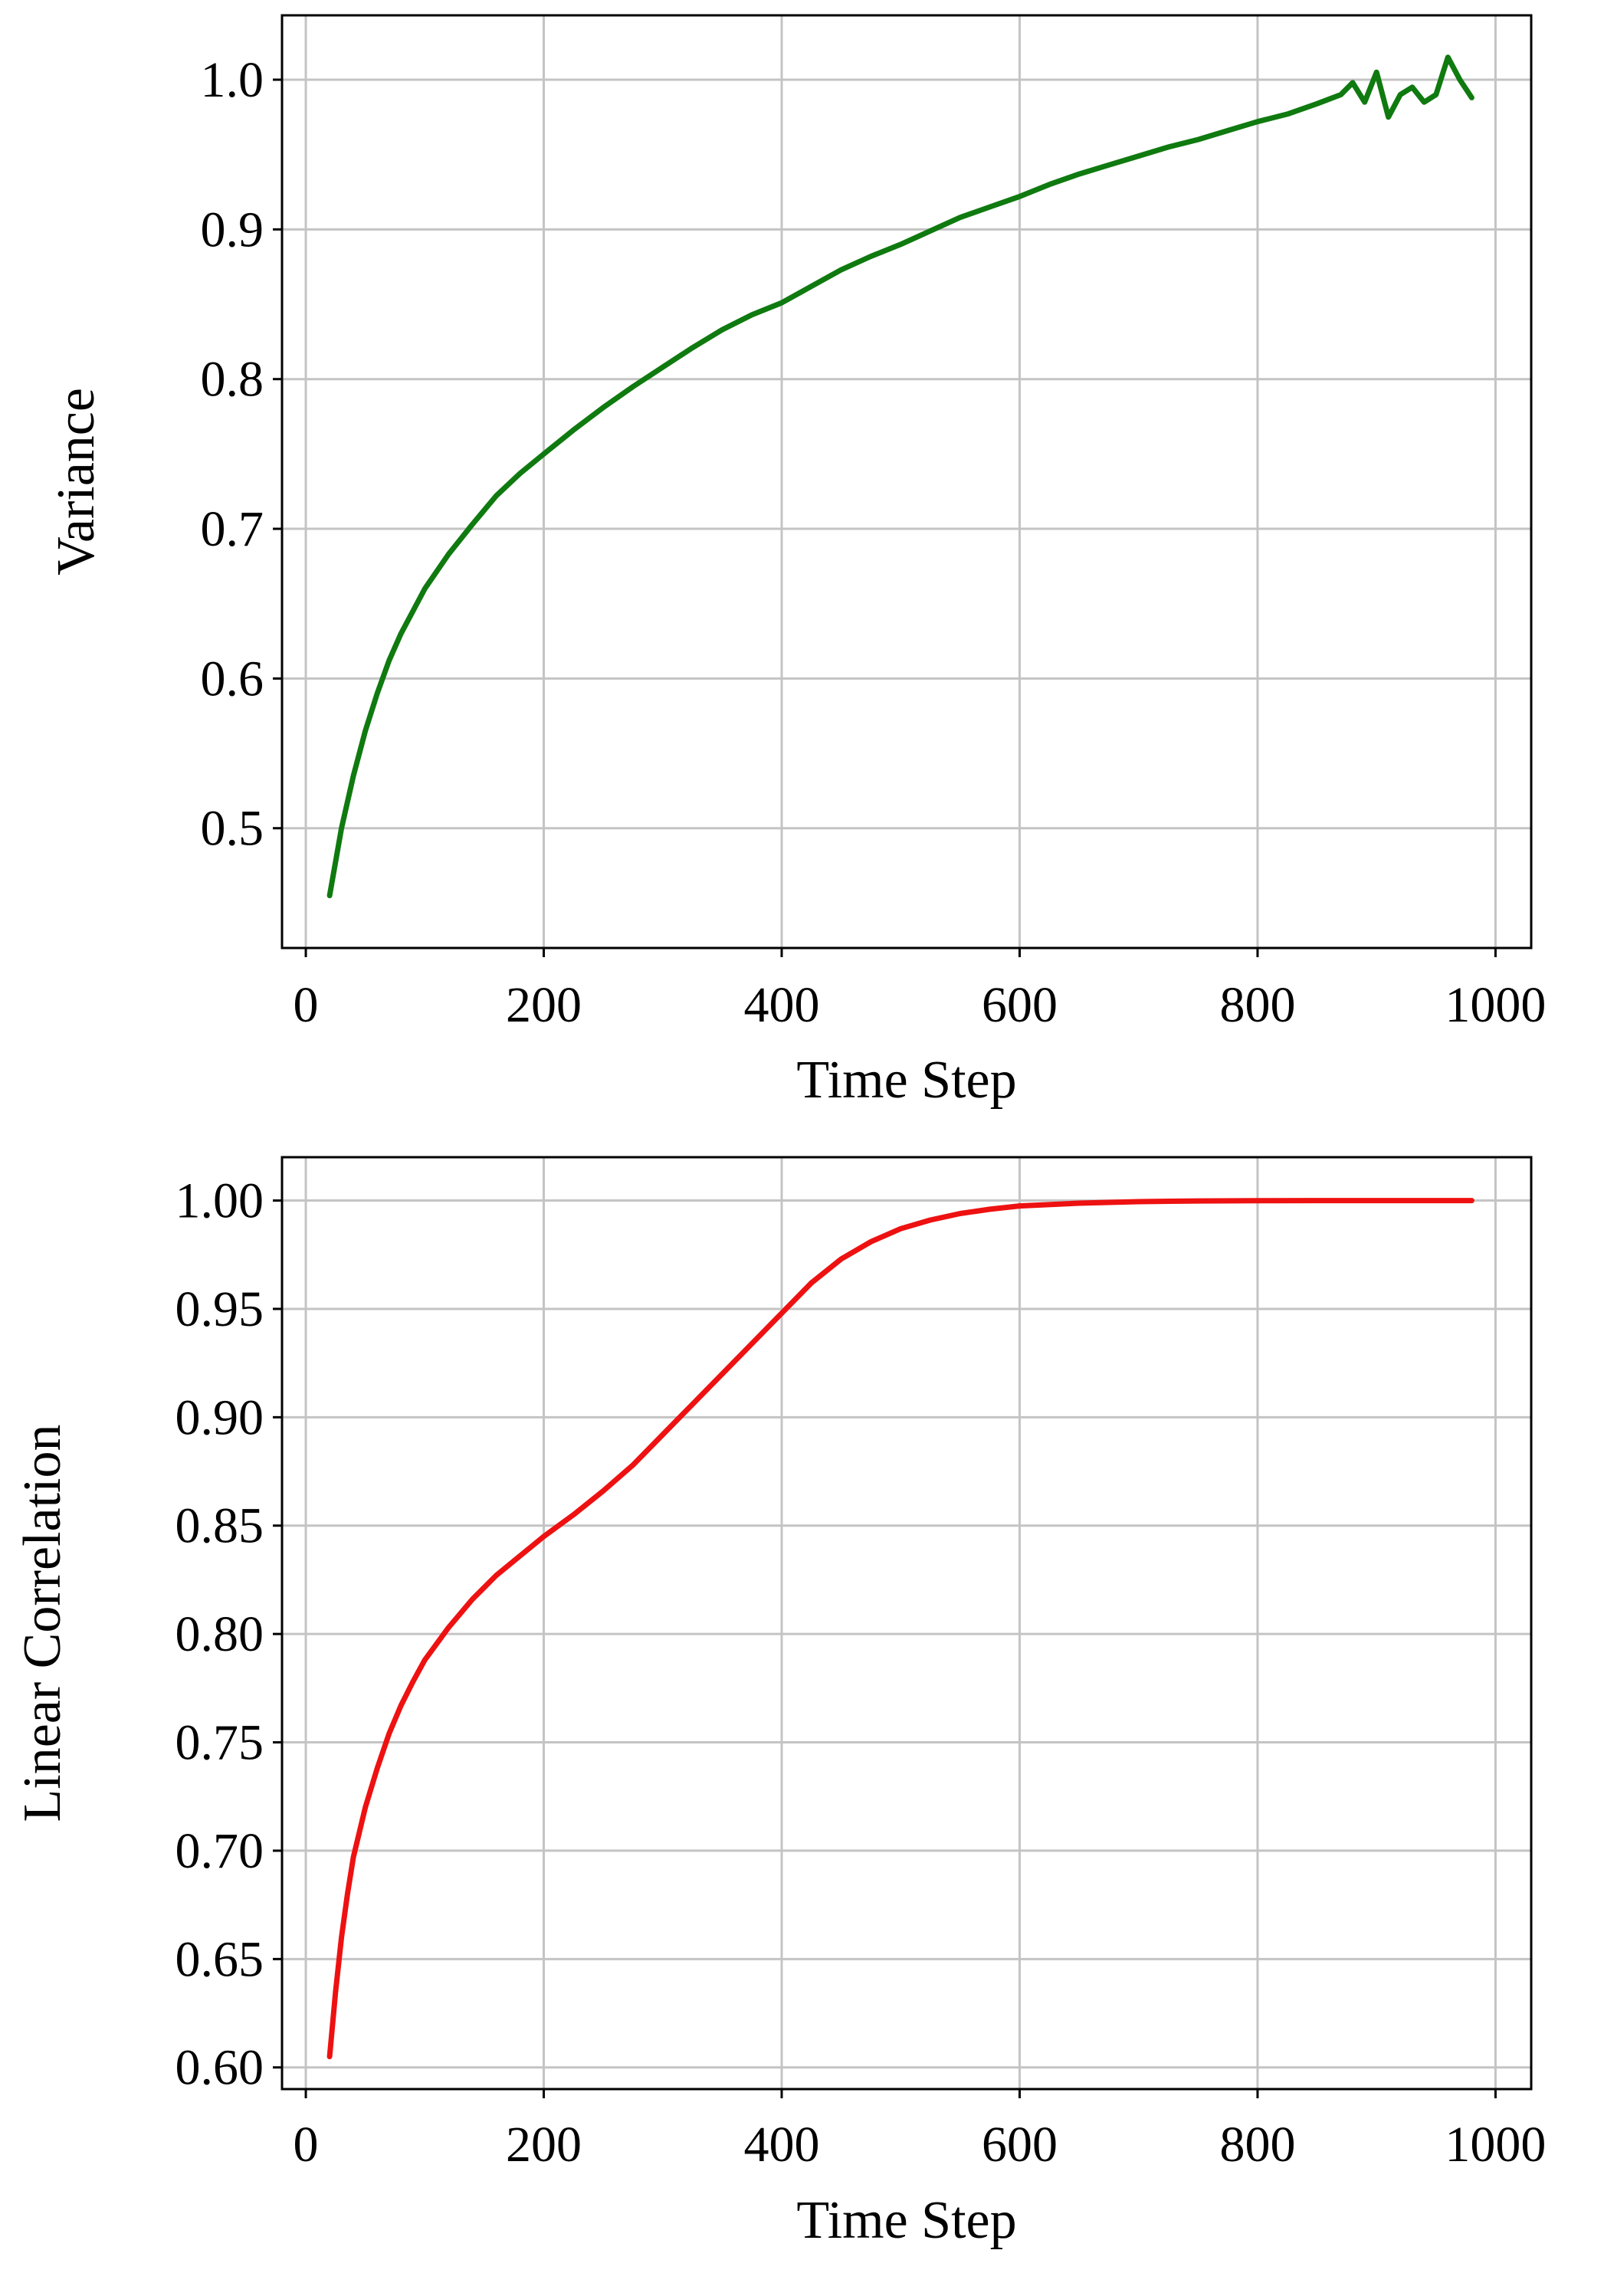 Image resolution: width=1604 pixels, height=2296 pixels. What do you see at coordinates (219, 1526) in the screenshot?
I see `y-tick-label: 0.85` at bounding box center [219, 1526].